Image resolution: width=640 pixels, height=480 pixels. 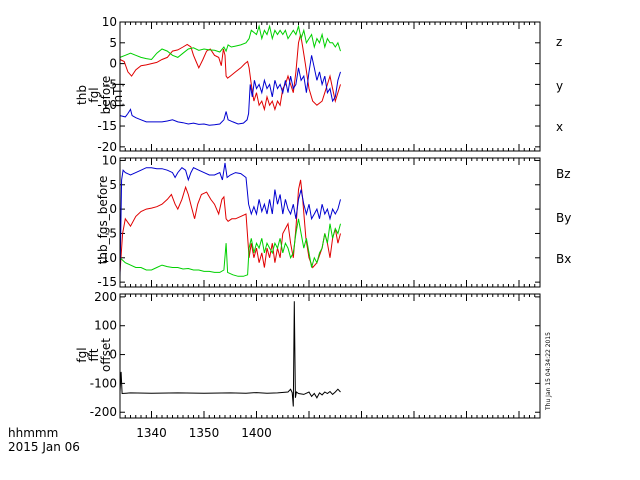 What do you see at coordinates (44, 447) in the screenshot?
I see `footer-line-2: 2015 Jan 06` at bounding box center [44, 447].